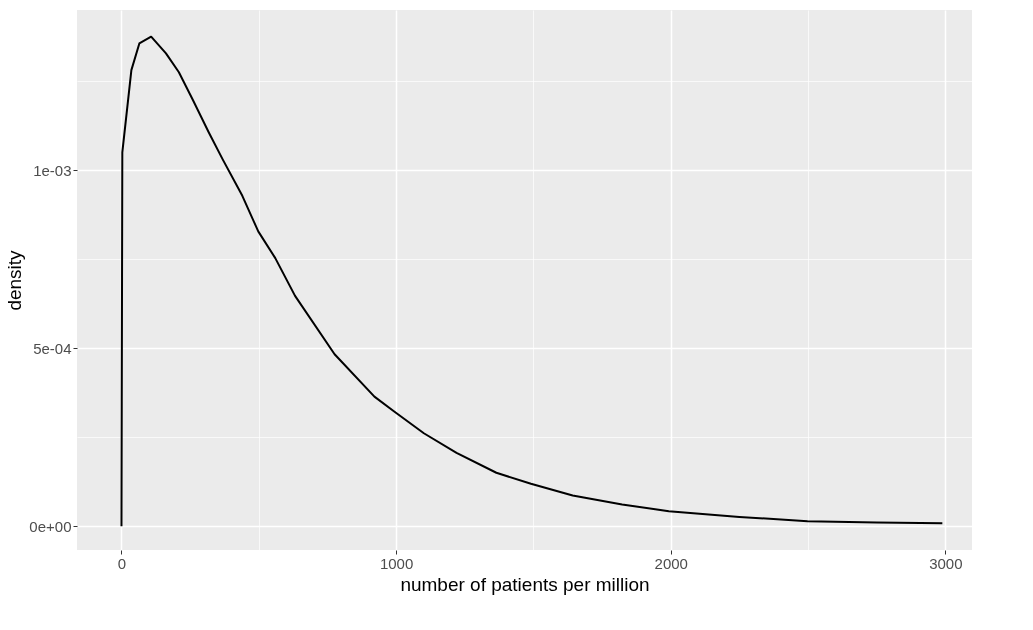 Image resolution: width=1033 pixels, height=630 pixels. Describe the element at coordinates (396, 563) in the screenshot. I see `x-tick-label: 1000` at that location.